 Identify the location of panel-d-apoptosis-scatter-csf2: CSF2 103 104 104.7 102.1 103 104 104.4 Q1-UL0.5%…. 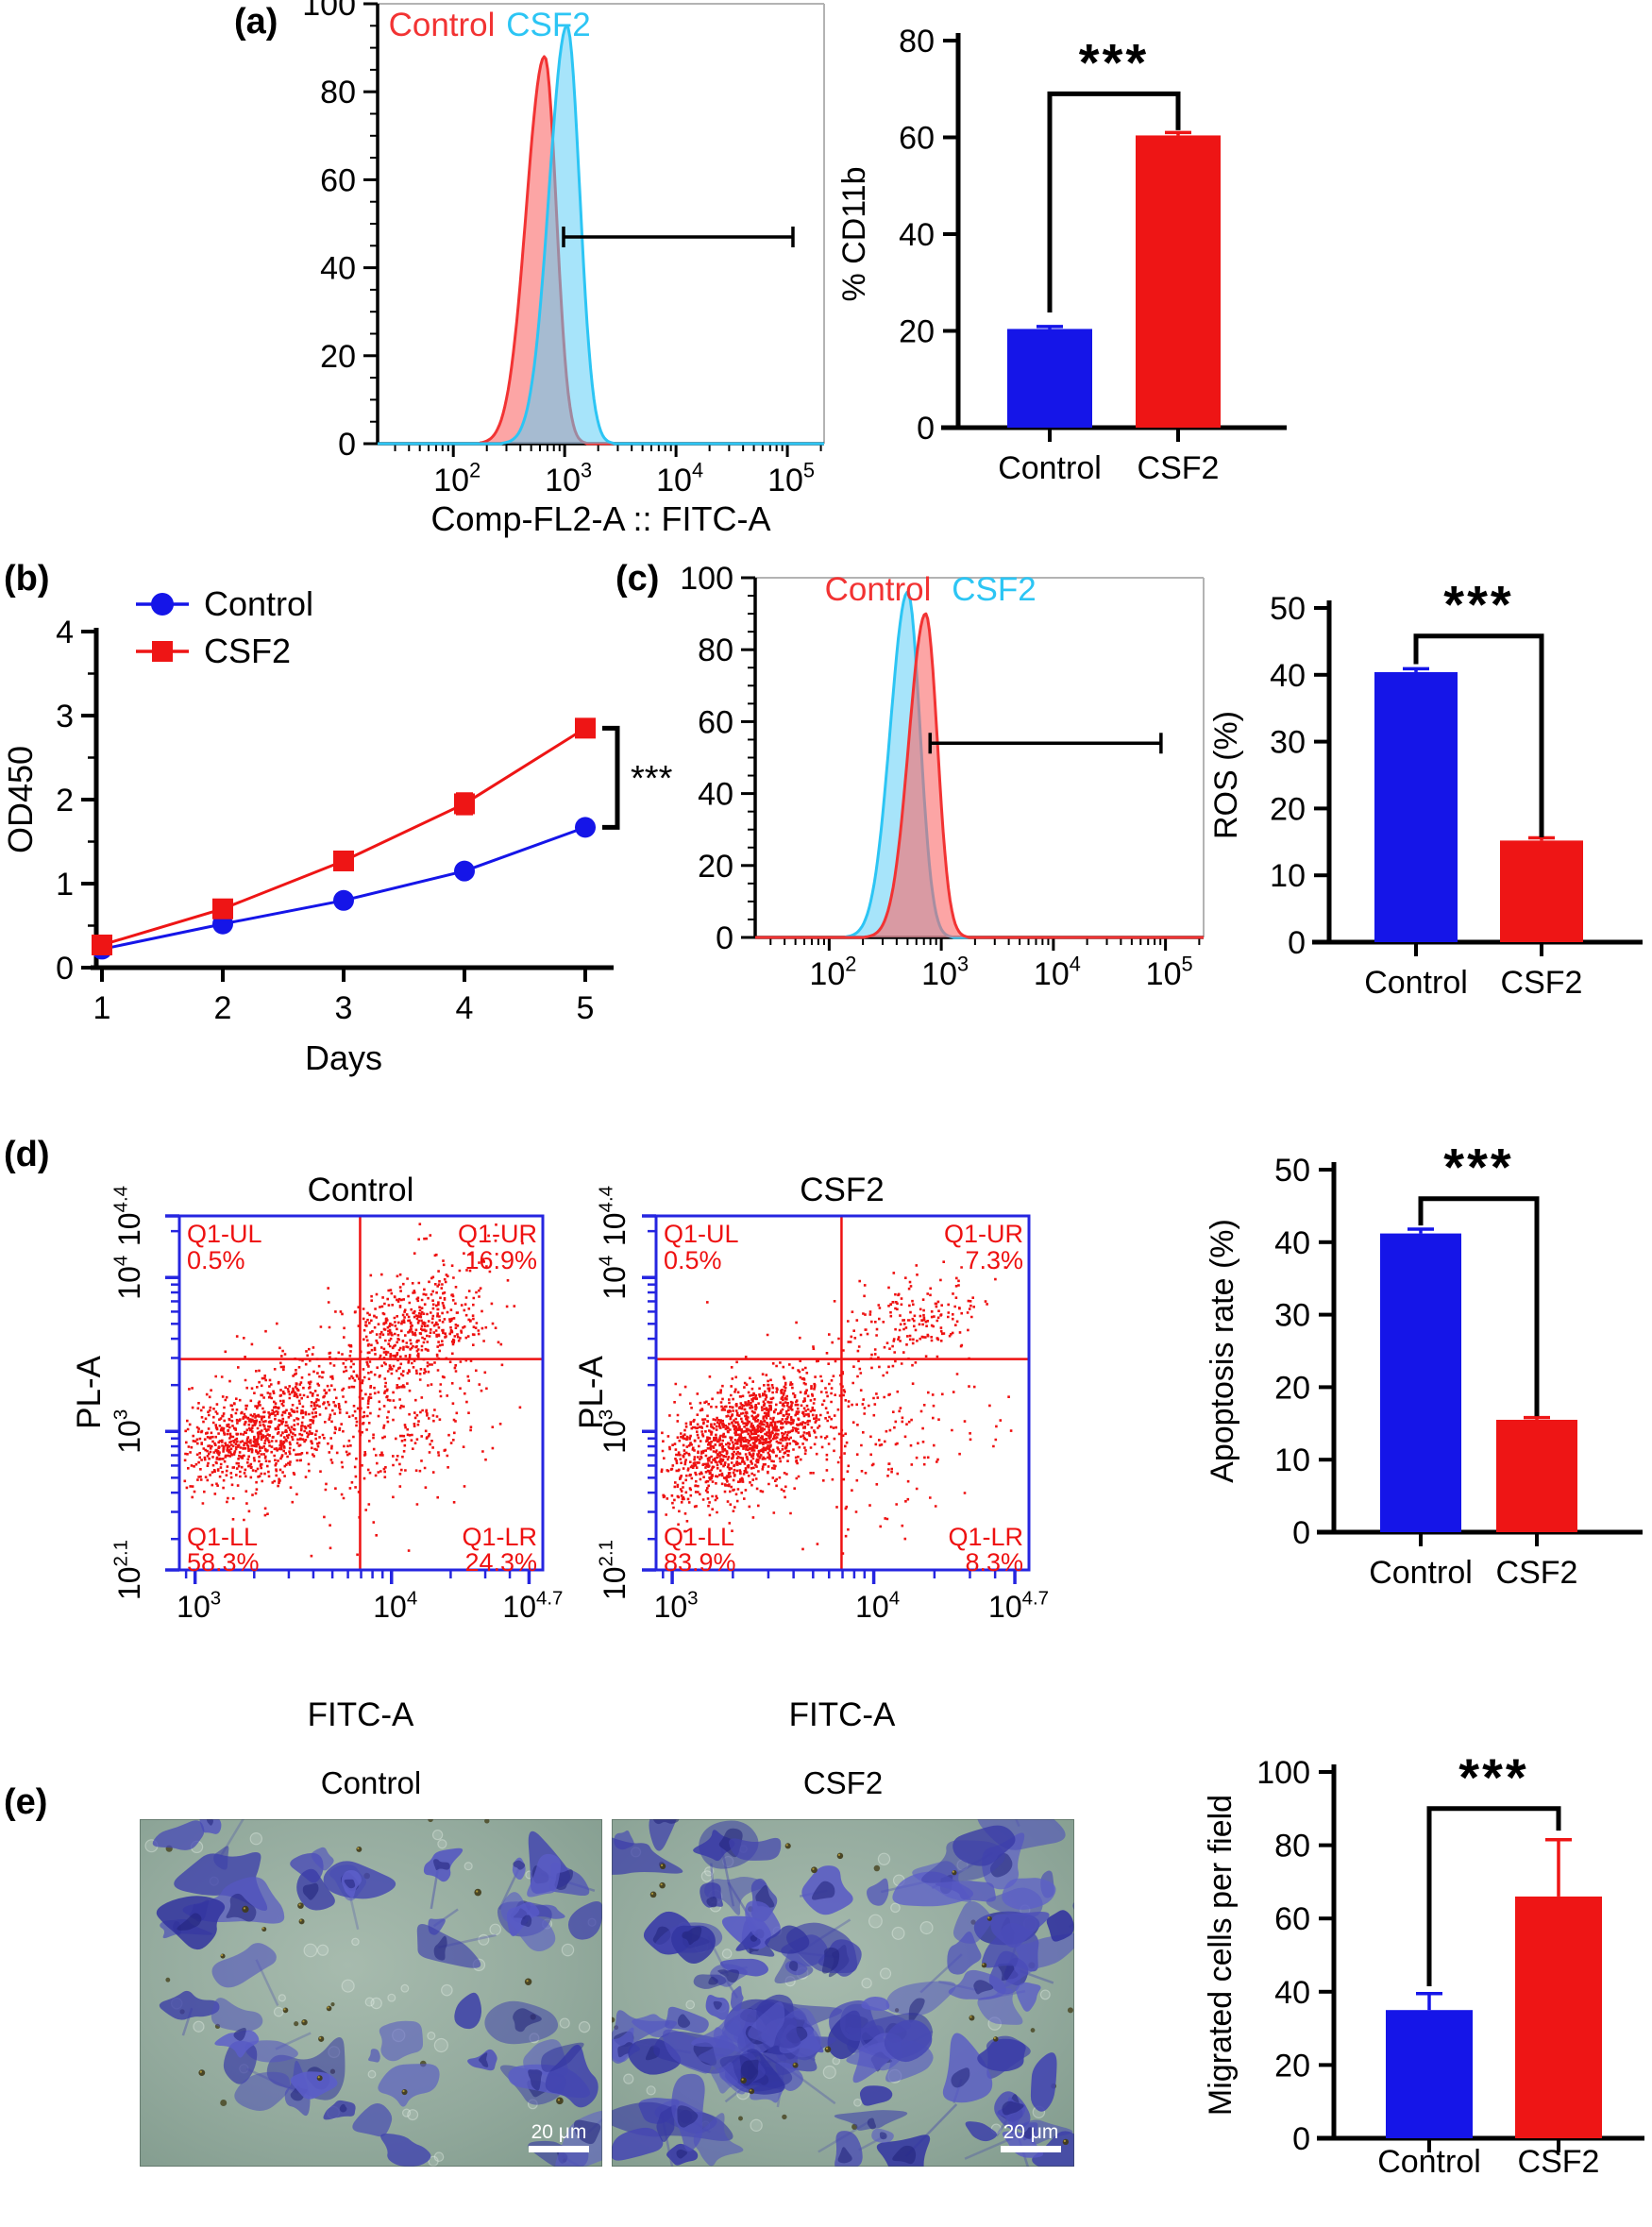
(811, 1452).